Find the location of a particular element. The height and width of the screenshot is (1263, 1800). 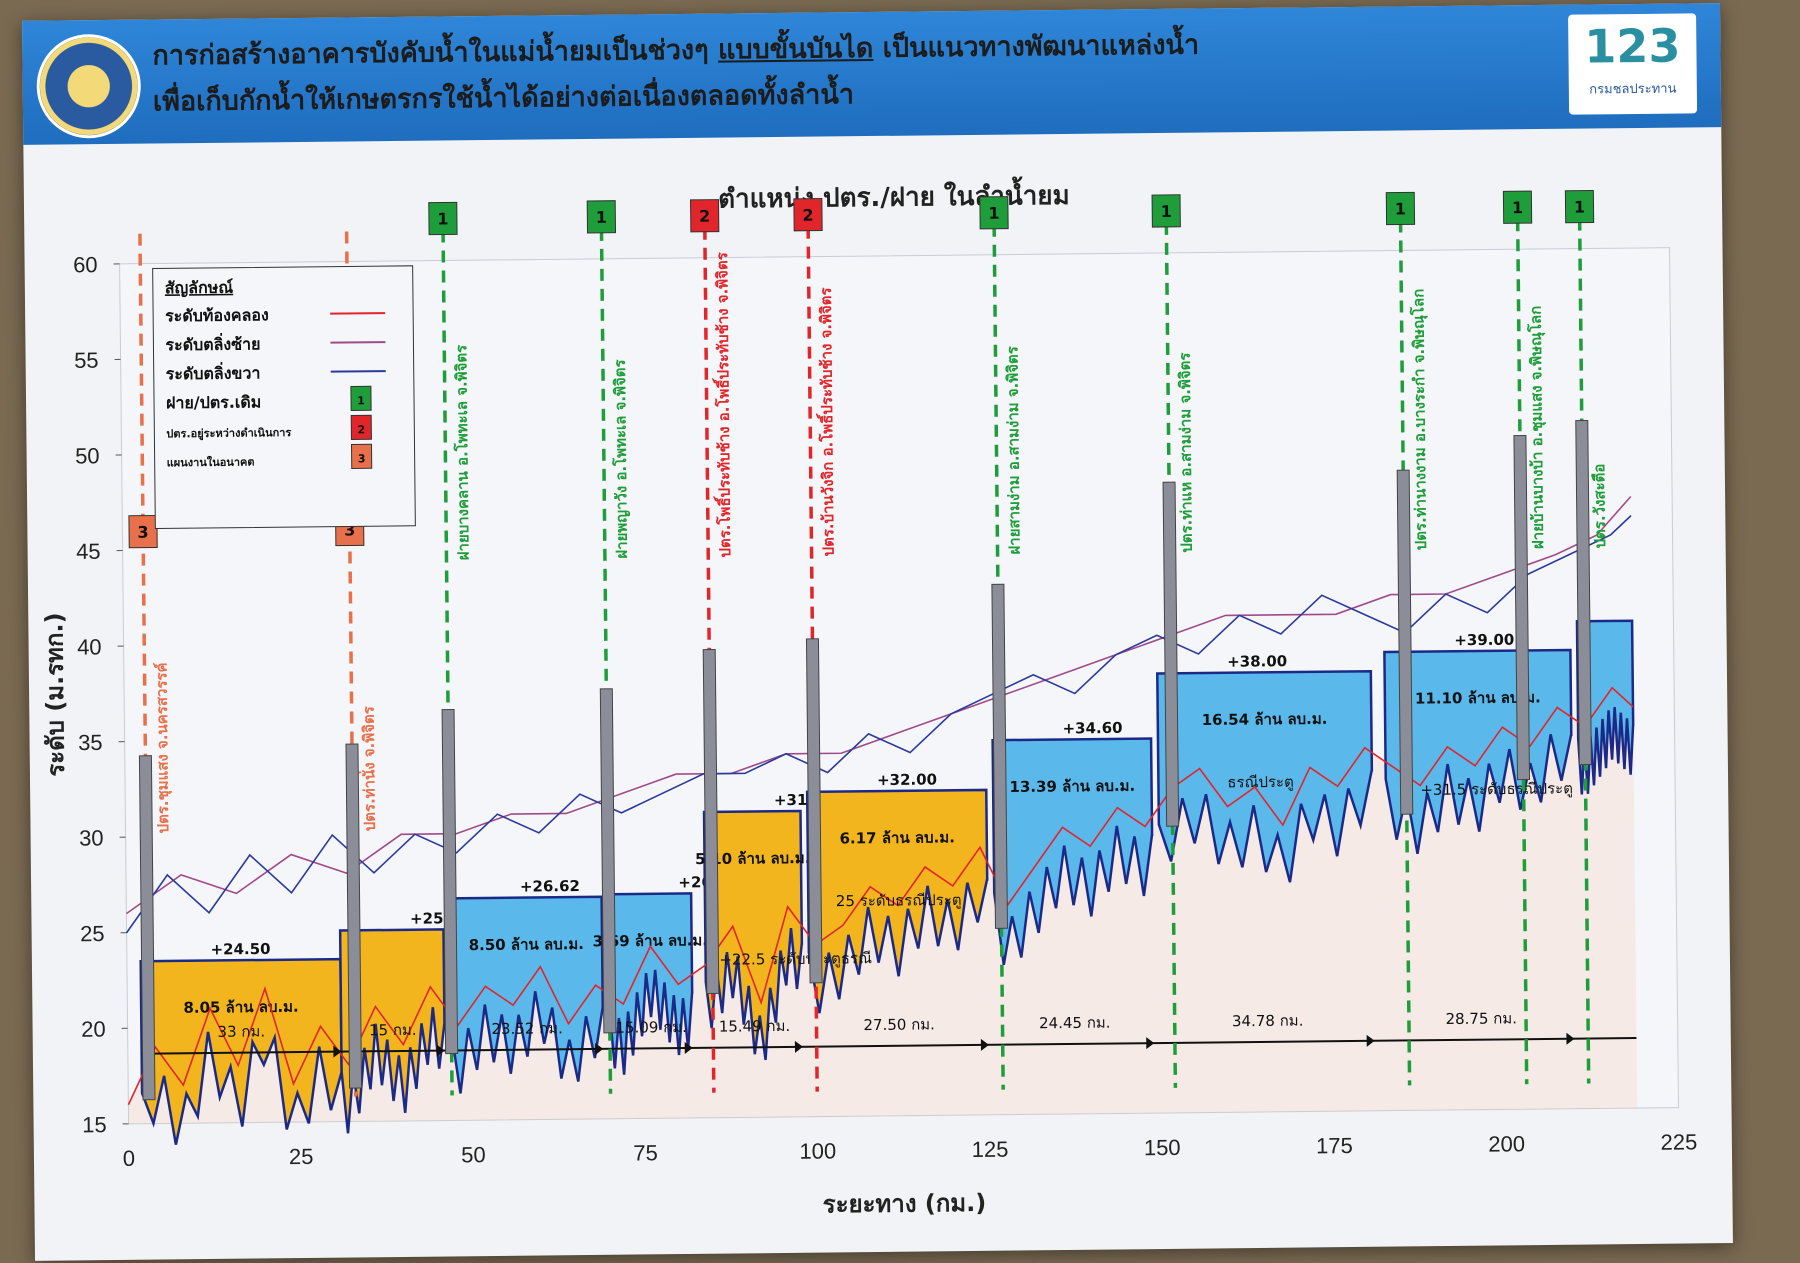

gate-sill-note: 25 ระดับธรณีประตู is located at coordinates (899, 900).